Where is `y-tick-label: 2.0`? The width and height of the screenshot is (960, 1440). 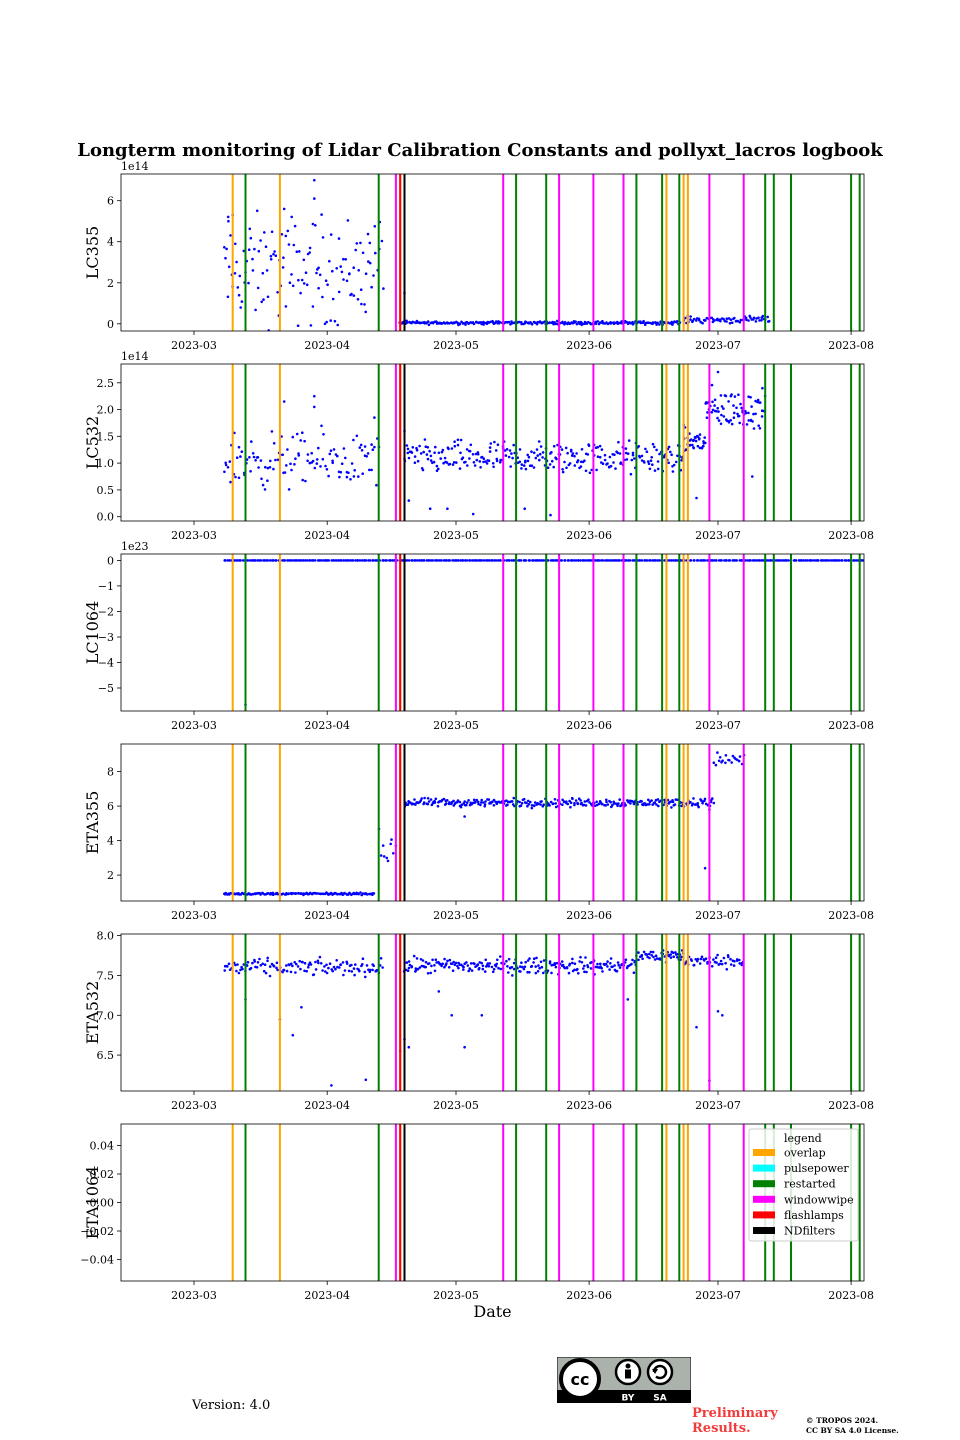 y-tick-label: 2.0 is located at coordinates (106, 410).